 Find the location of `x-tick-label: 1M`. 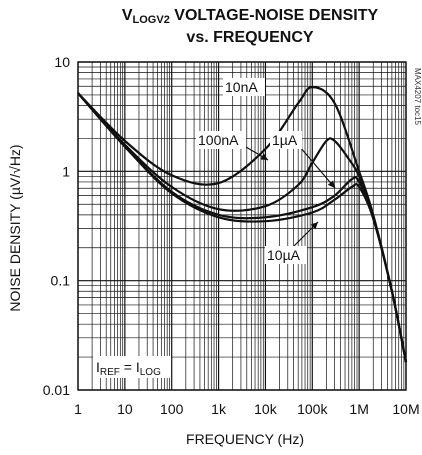

x-tick-label: 1M is located at coordinates (358, 409).